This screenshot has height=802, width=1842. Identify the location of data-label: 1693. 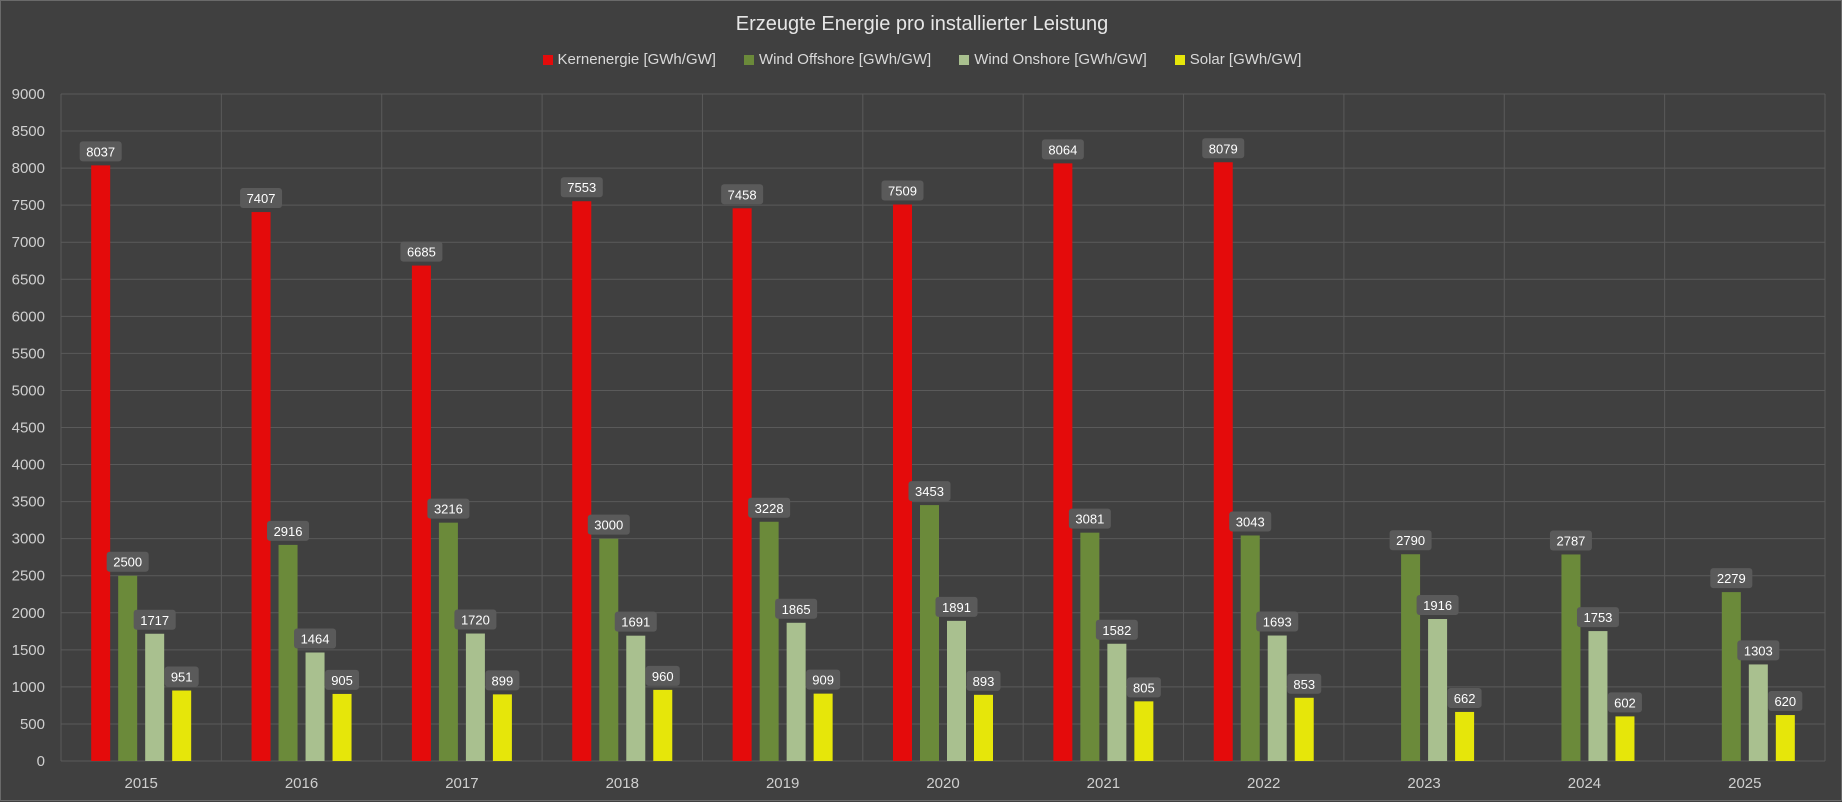
(1277, 622).